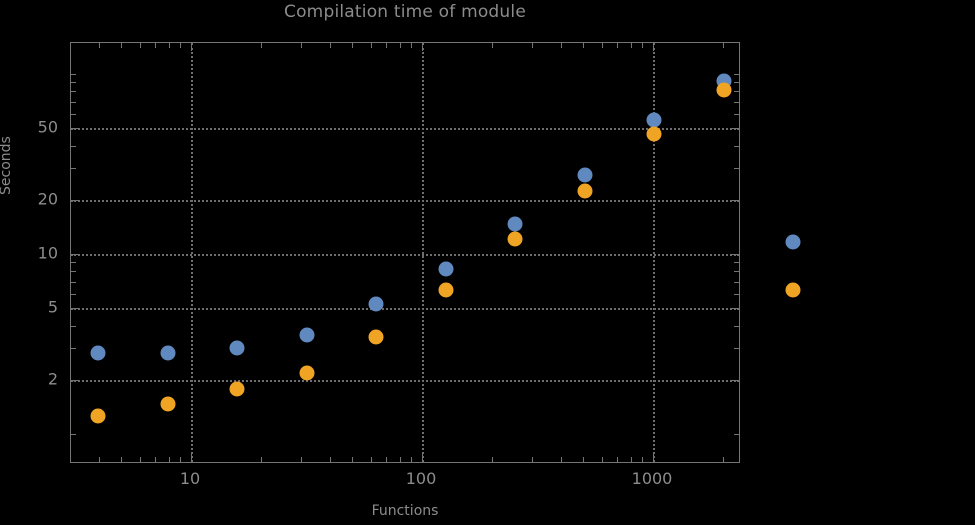  I want to click on x-axis-tick-label: 100, so click(421, 478).